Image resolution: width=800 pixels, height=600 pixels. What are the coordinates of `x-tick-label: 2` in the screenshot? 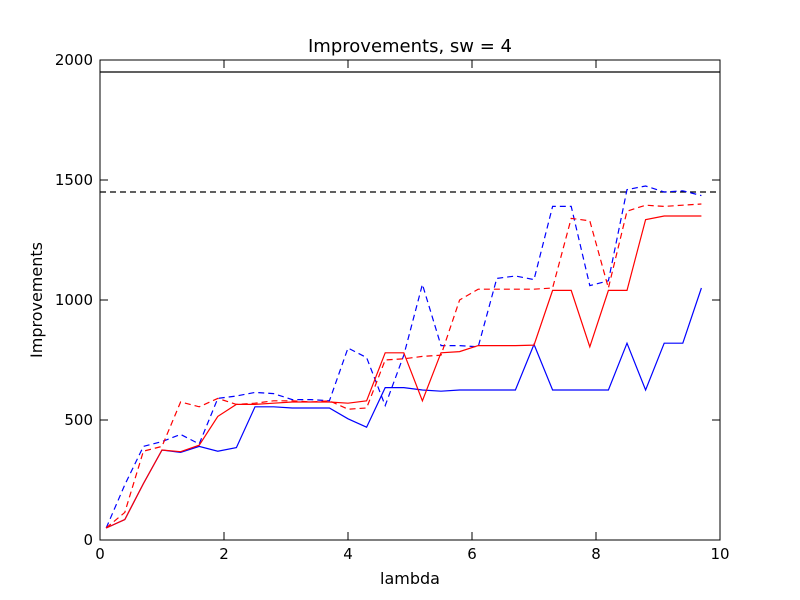 It's located at (224, 554).